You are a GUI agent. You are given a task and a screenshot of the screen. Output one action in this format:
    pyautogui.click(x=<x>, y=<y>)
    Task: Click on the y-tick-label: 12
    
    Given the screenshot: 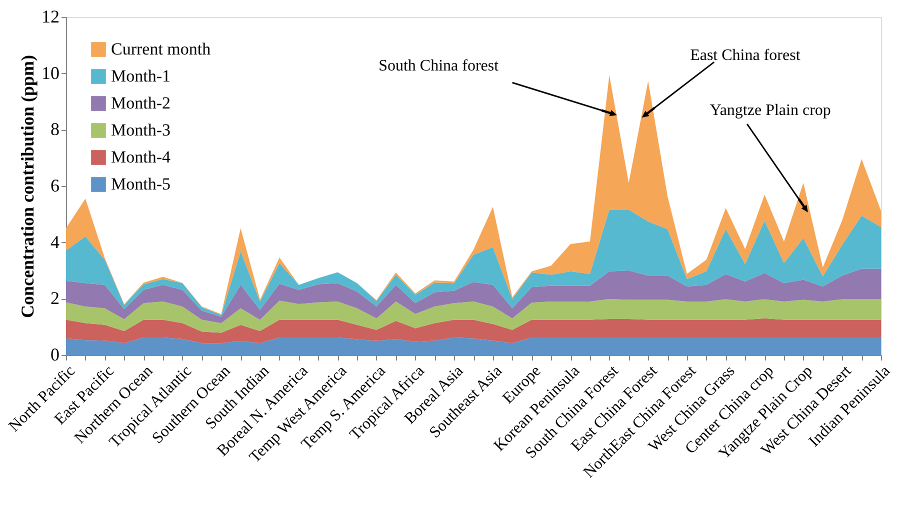 What is the action you would take?
    pyautogui.click(x=51, y=16)
    